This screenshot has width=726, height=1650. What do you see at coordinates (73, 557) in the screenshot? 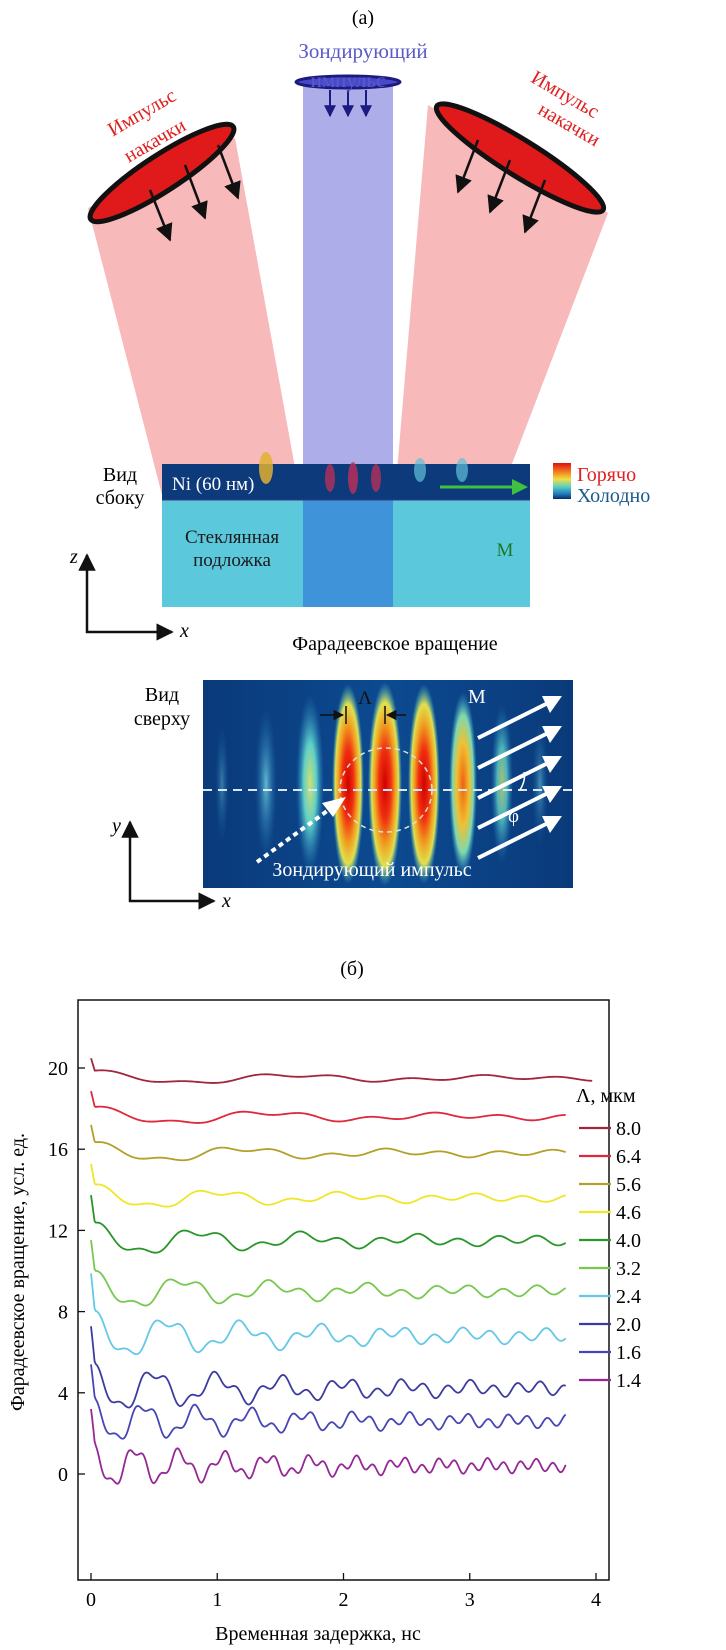
I see `axis-z-label: z` at bounding box center [73, 557].